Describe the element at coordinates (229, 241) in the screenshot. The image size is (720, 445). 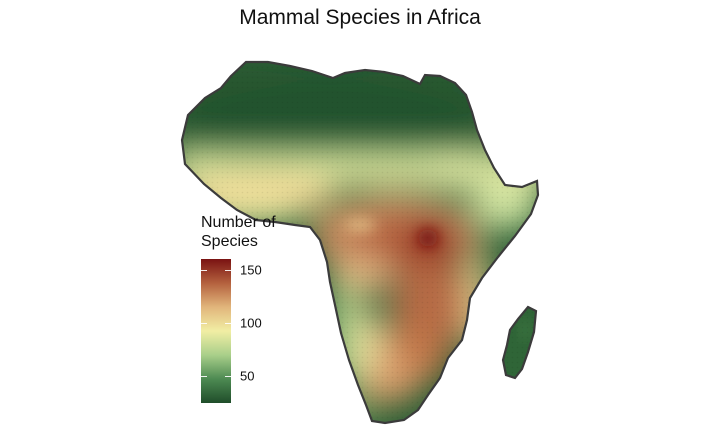
I see `legend-title-line-2: Species` at that location.